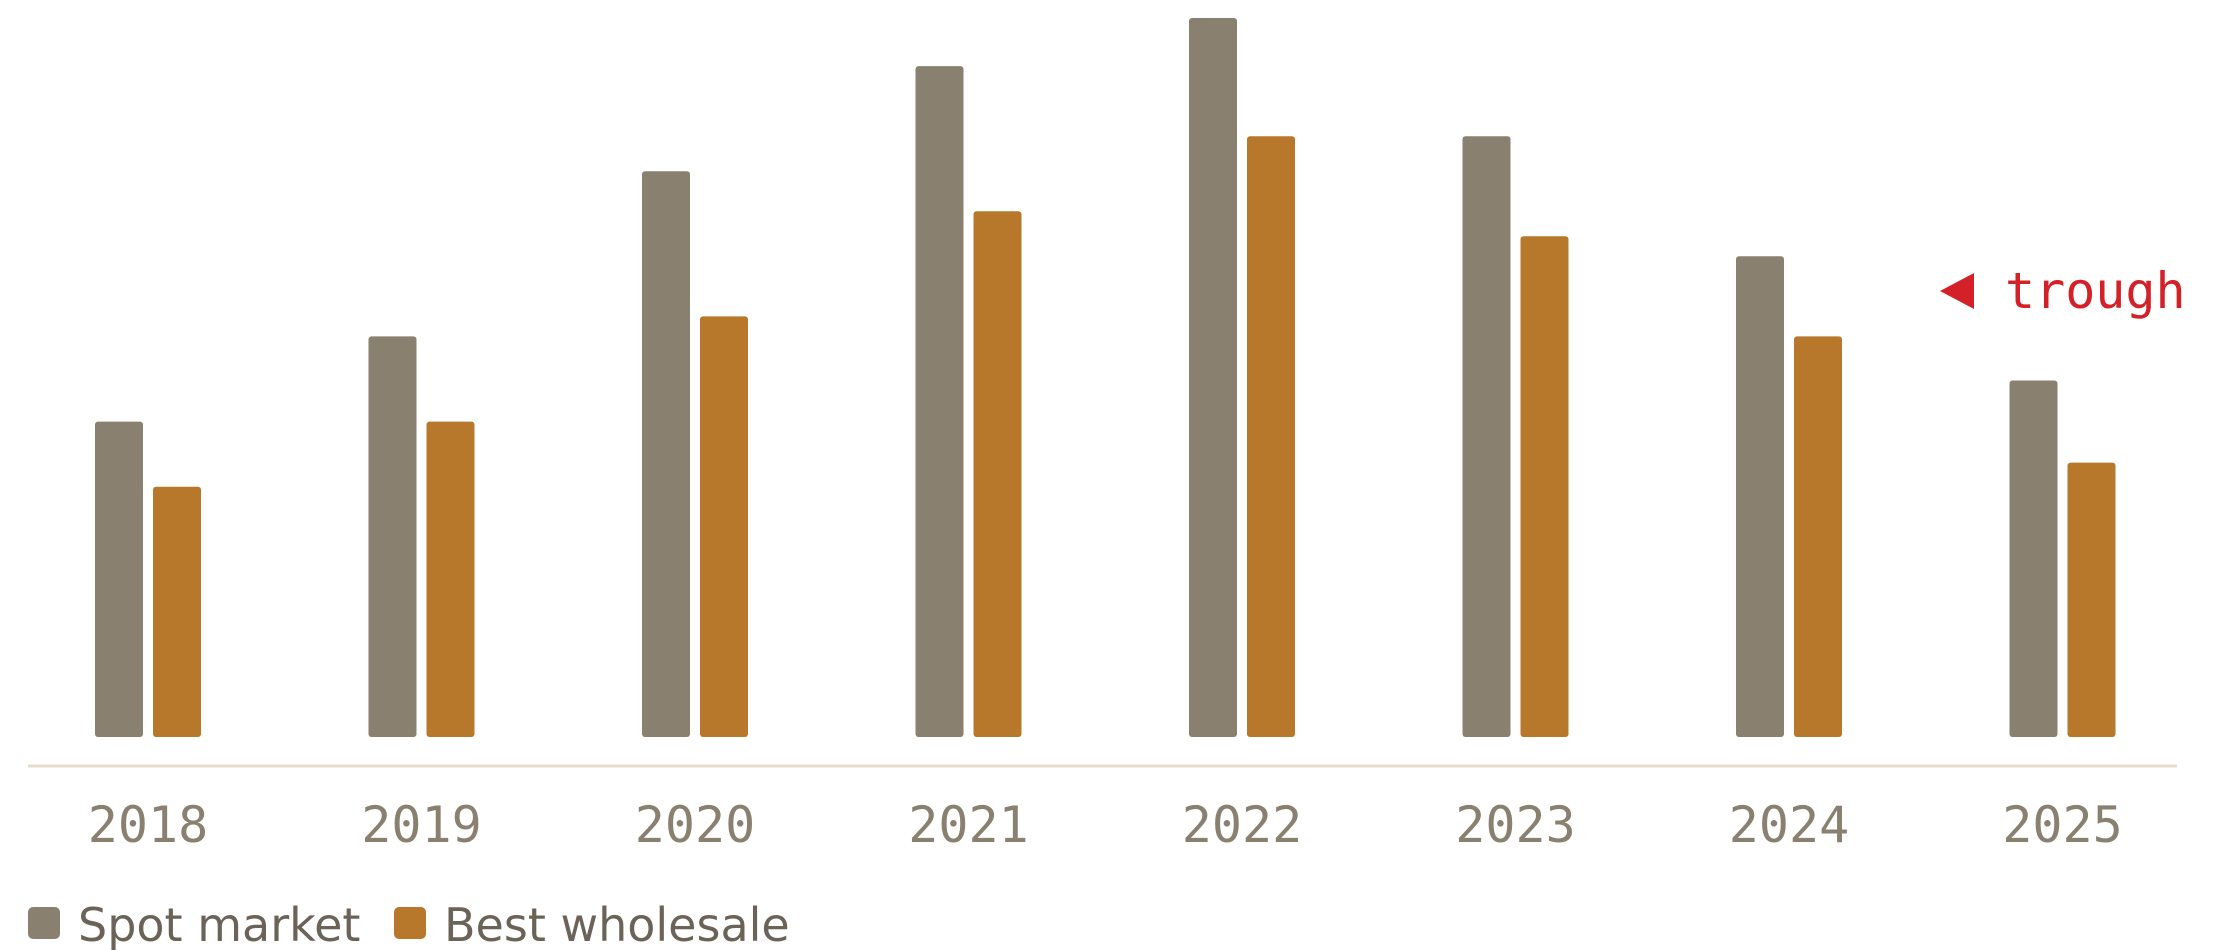 The height and width of the screenshot is (950, 2217). I want to click on bar-best-wholesale-2022, so click(1271, 436).